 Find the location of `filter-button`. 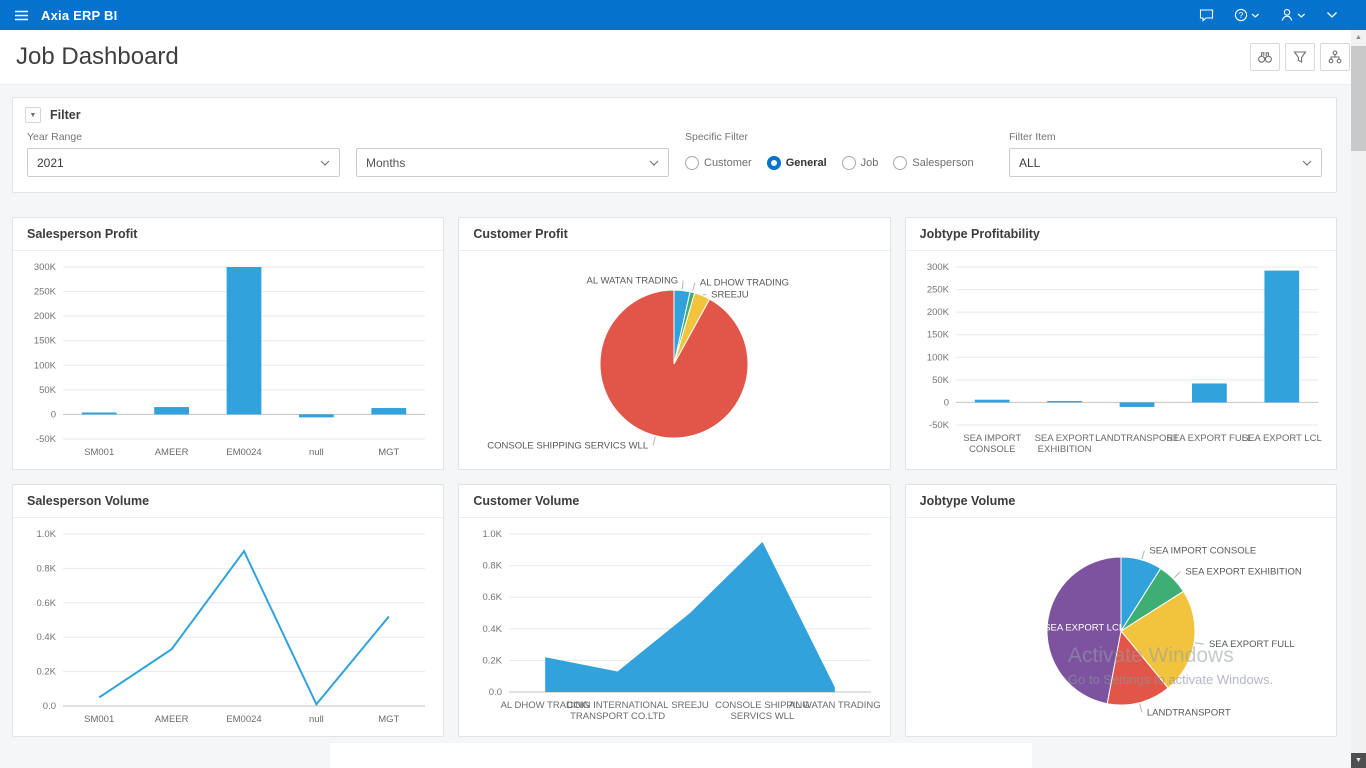

filter-button is located at coordinates (1300, 57).